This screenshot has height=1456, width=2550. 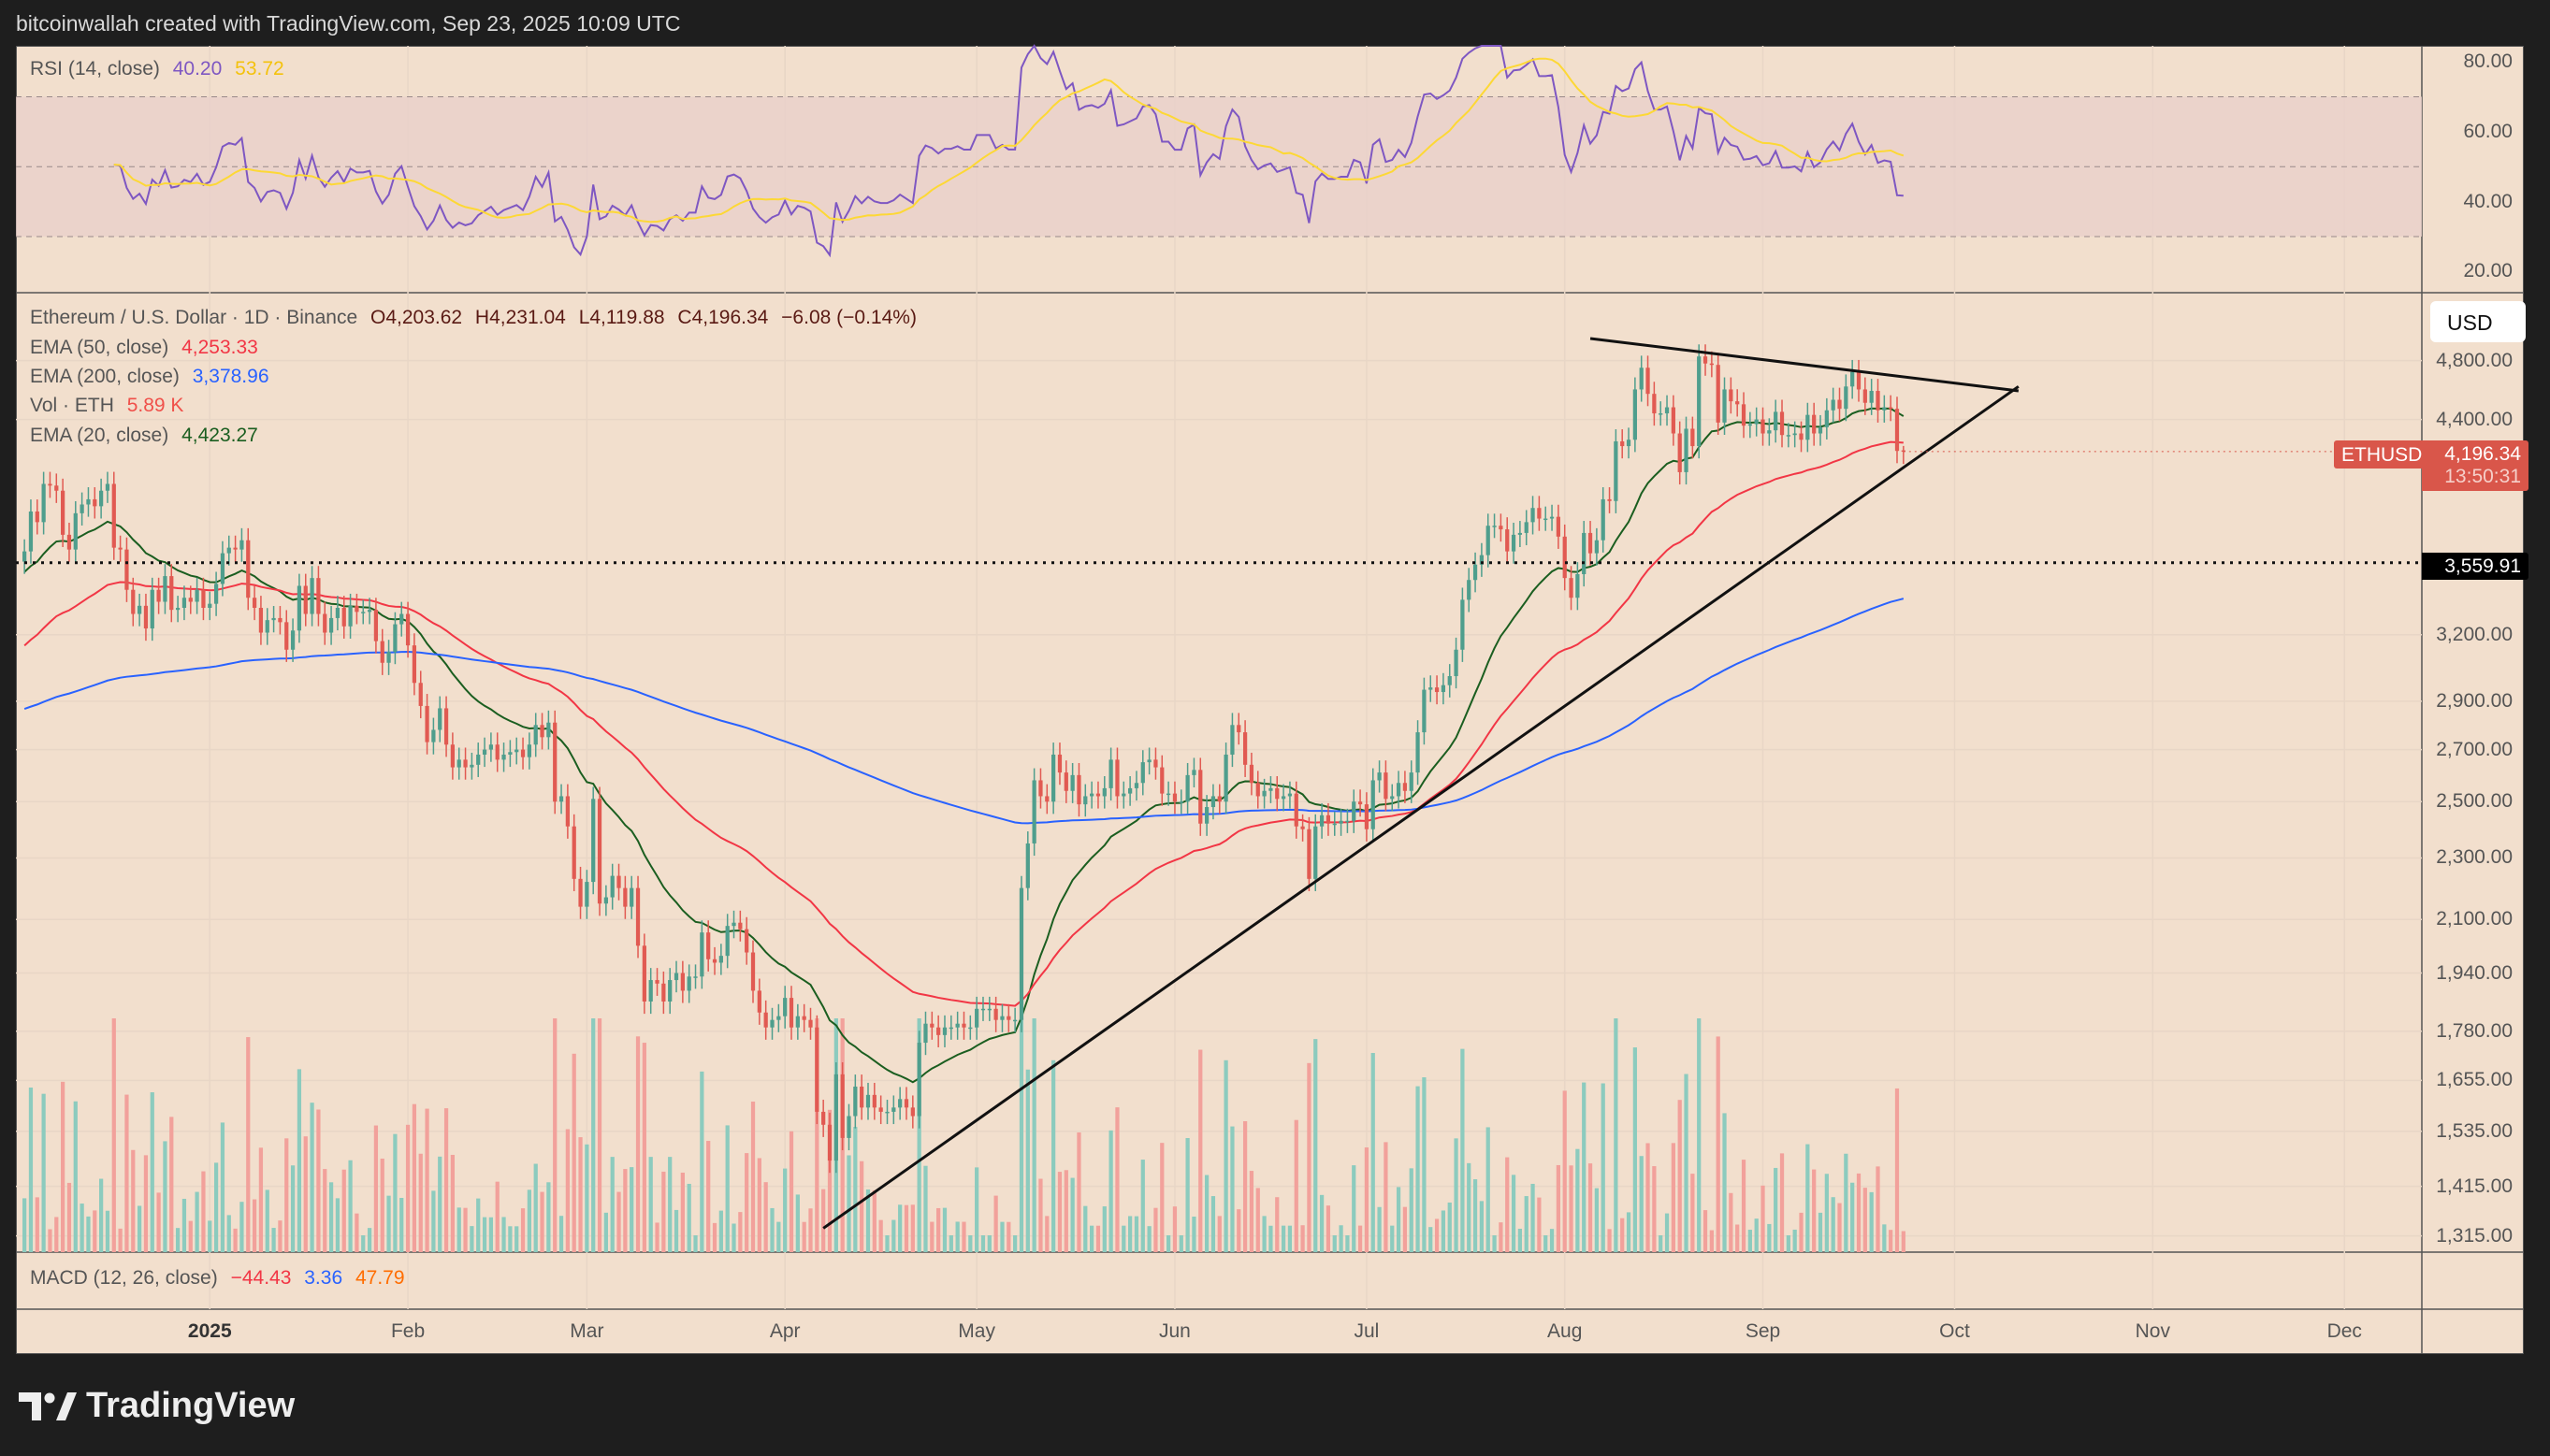 What do you see at coordinates (194, 317) in the screenshot?
I see `symbol-title: Ethereum / U.S. Dollar · 1D · Binance` at bounding box center [194, 317].